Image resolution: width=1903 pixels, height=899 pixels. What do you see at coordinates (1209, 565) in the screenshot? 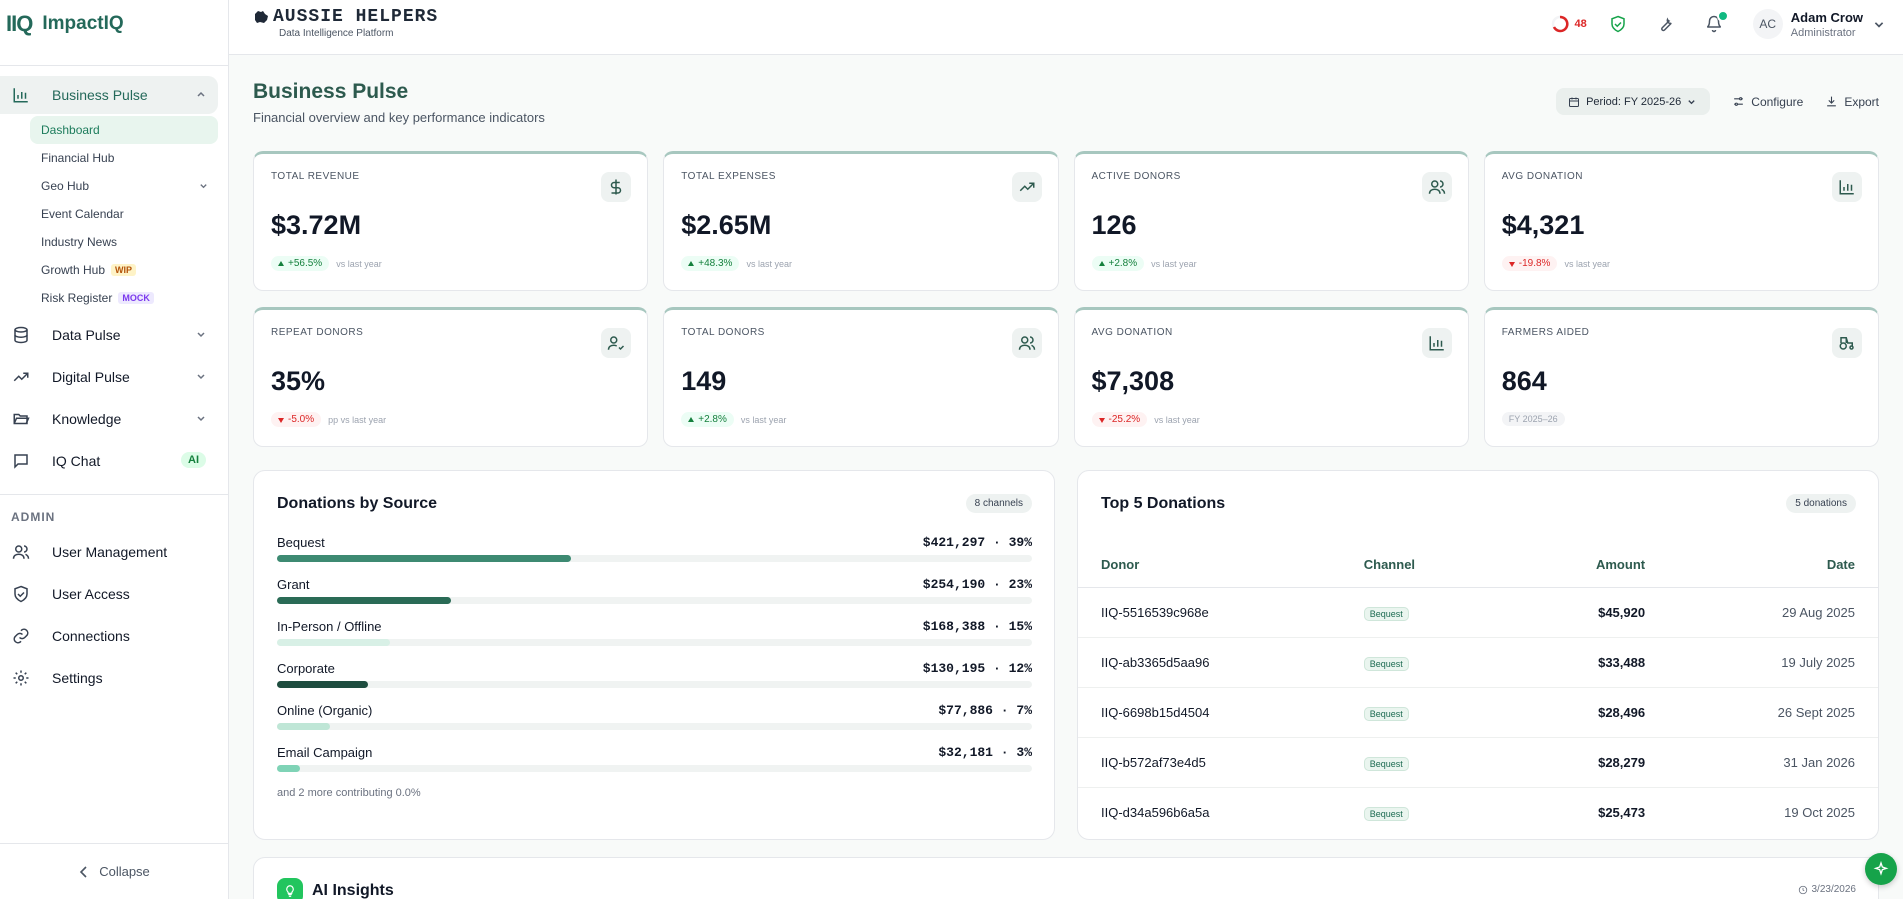
I see `col-donor: Donor` at bounding box center [1209, 565].